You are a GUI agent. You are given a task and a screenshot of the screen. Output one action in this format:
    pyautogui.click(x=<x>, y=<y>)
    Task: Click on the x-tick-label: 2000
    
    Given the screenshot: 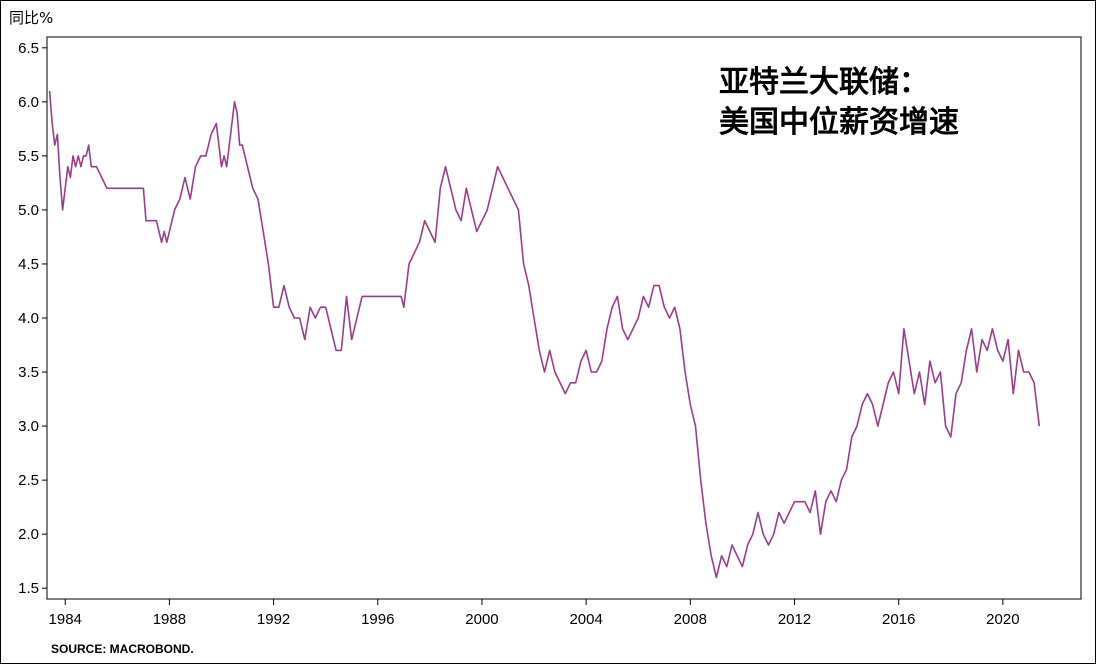 What is the action you would take?
    pyautogui.click(x=481, y=619)
    